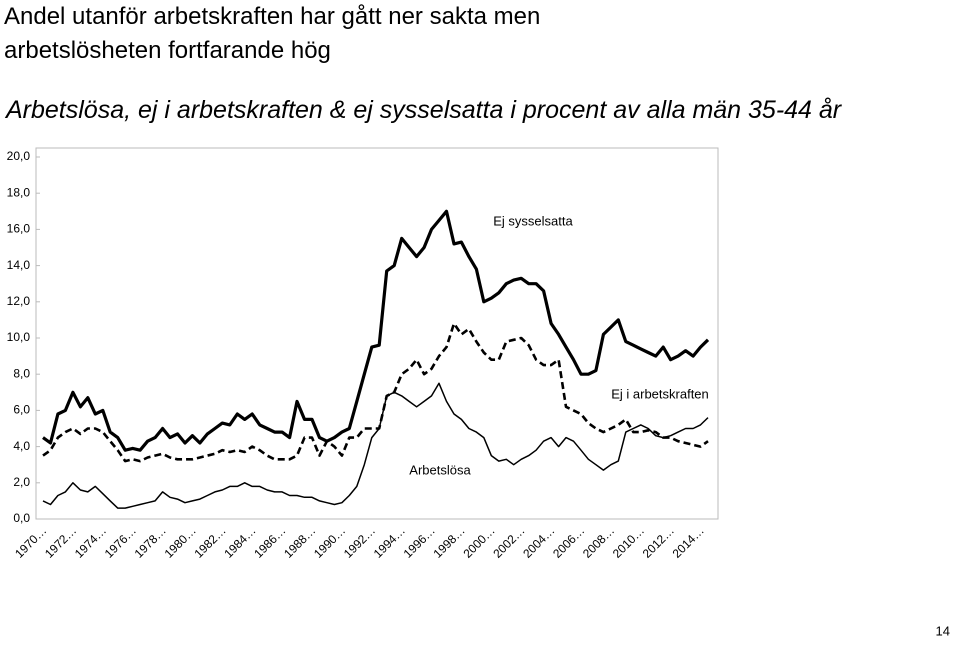  Describe the element at coordinates (19, 229) in the screenshot. I see `y-tick-label: 16,0` at that location.